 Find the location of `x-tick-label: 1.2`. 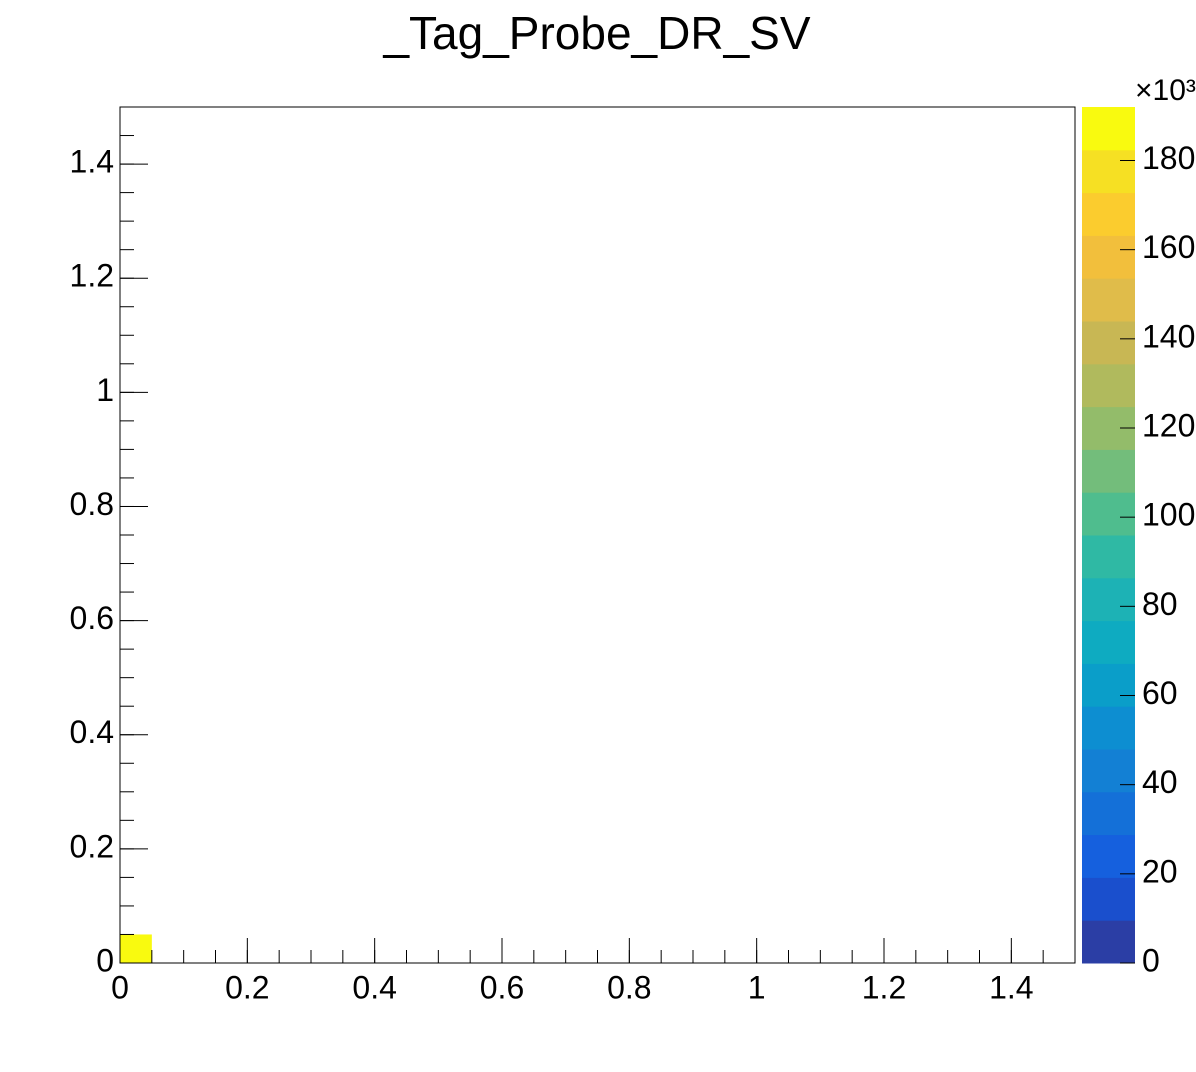

x-tick-label: 1.2 is located at coordinates (884, 987).